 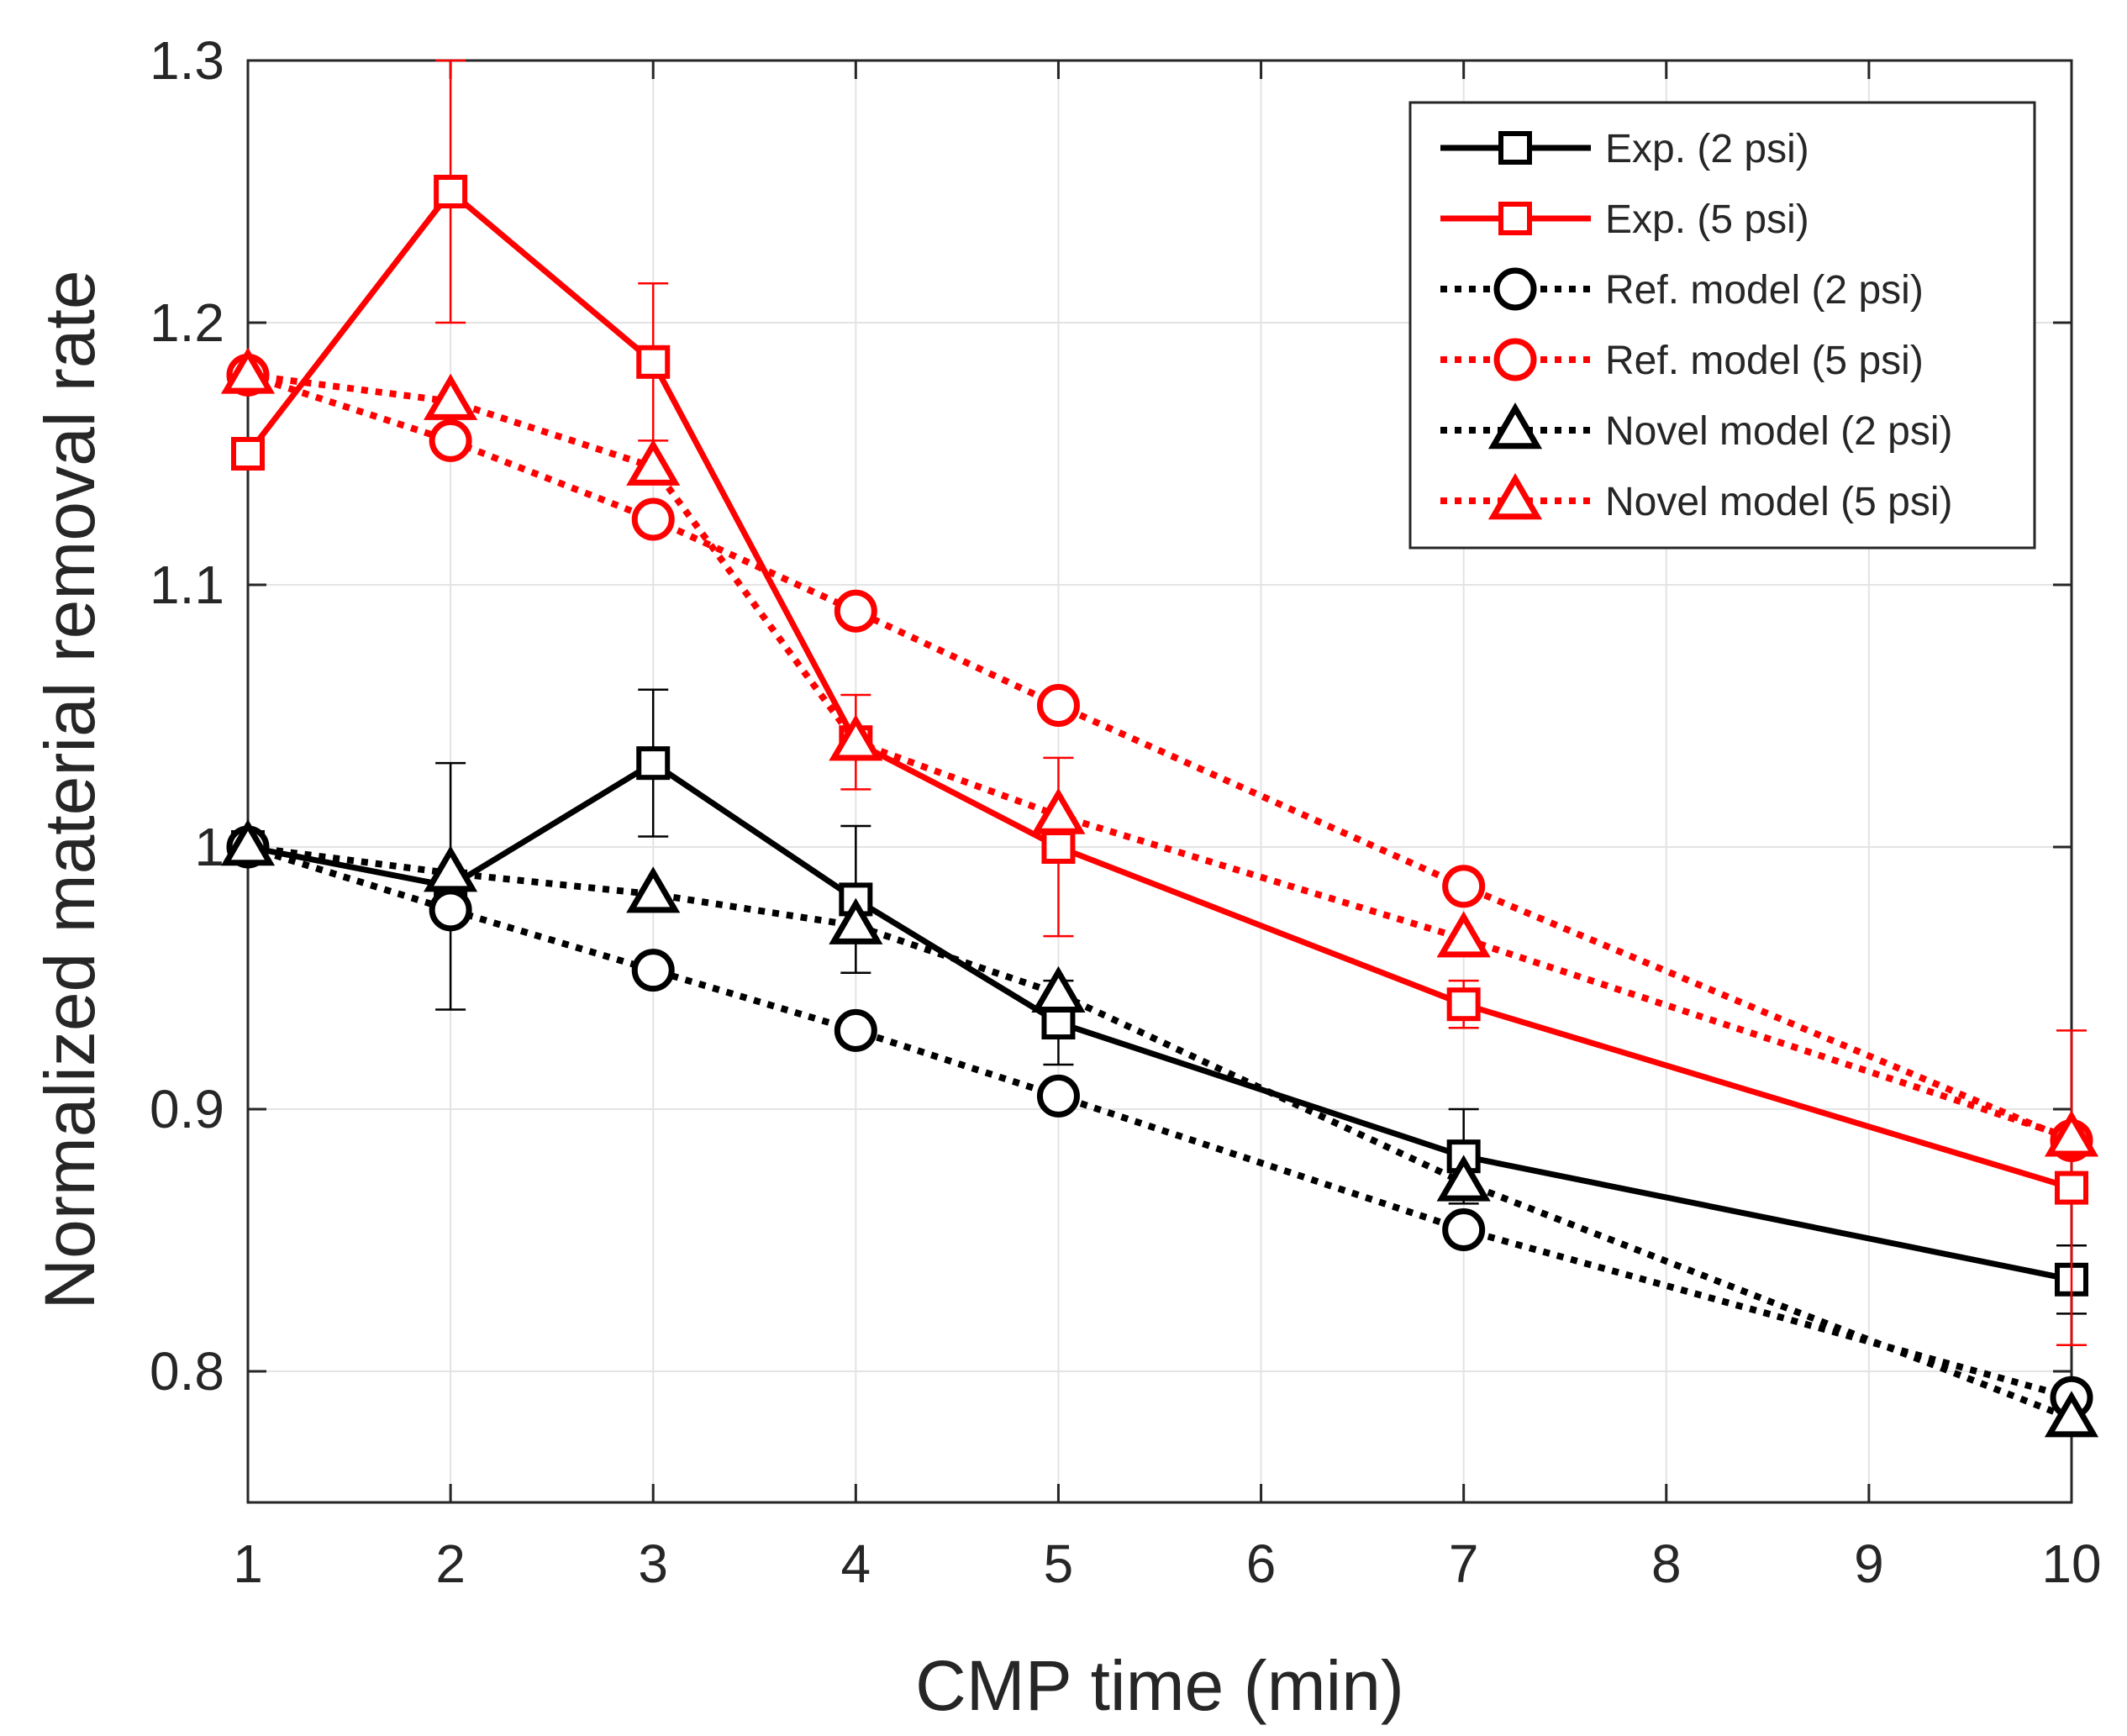 What do you see at coordinates (187, 60) in the screenshot?
I see `y-tick-label: 1.3` at bounding box center [187, 60].